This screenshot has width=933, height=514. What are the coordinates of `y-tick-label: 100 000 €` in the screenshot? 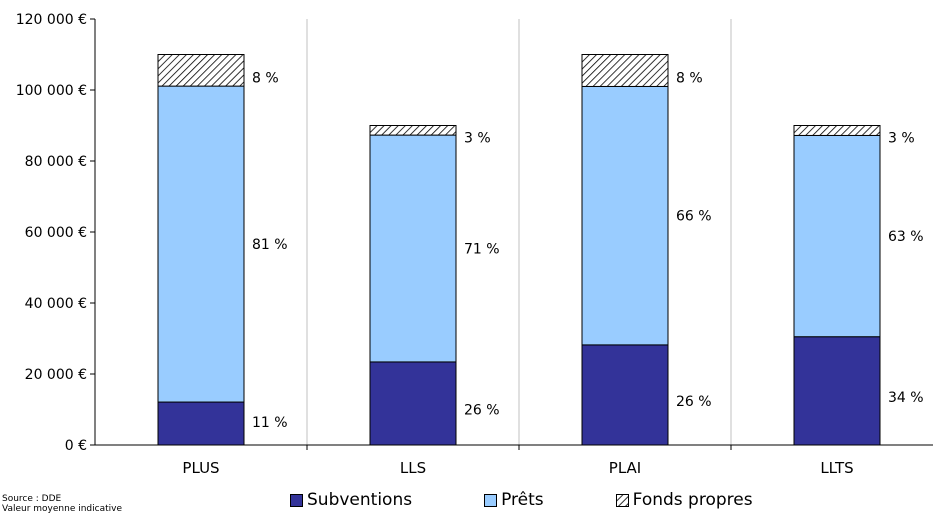 It's located at (51, 91).